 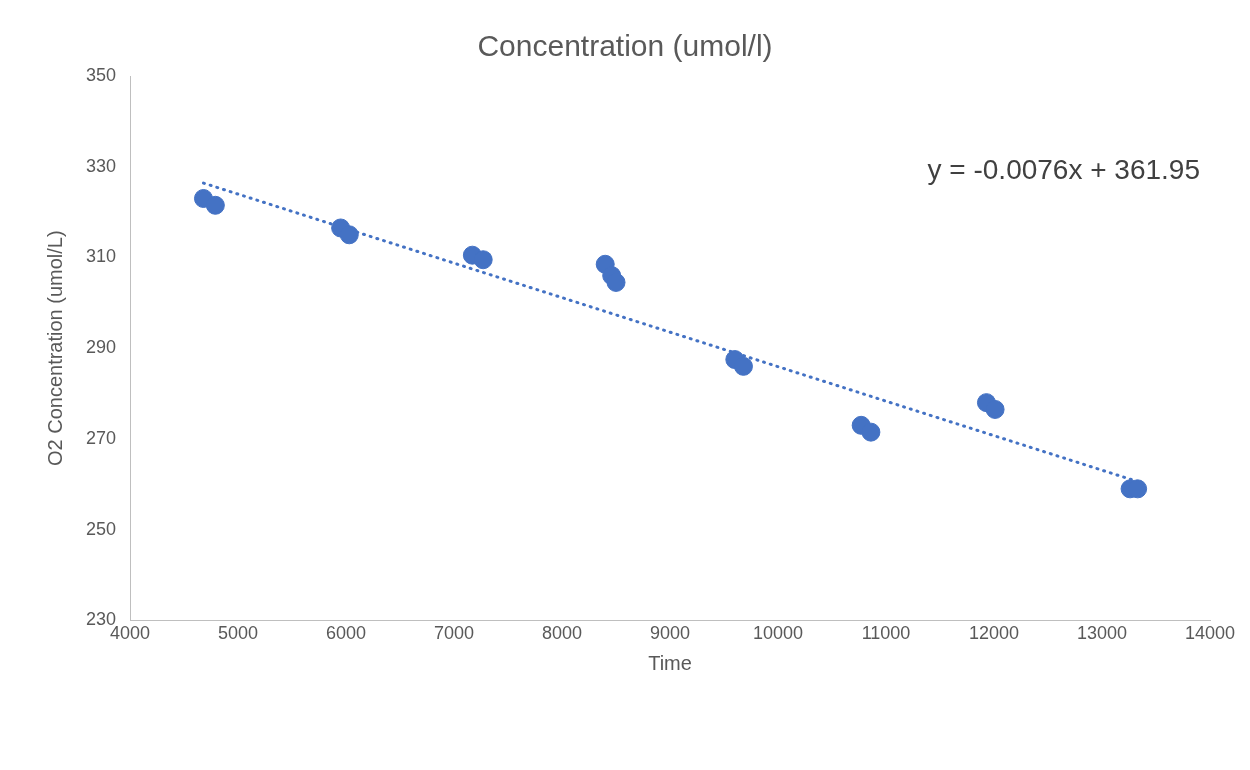 What do you see at coordinates (101, 256) in the screenshot?
I see `y-tick-label: 310` at bounding box center [101, 256].